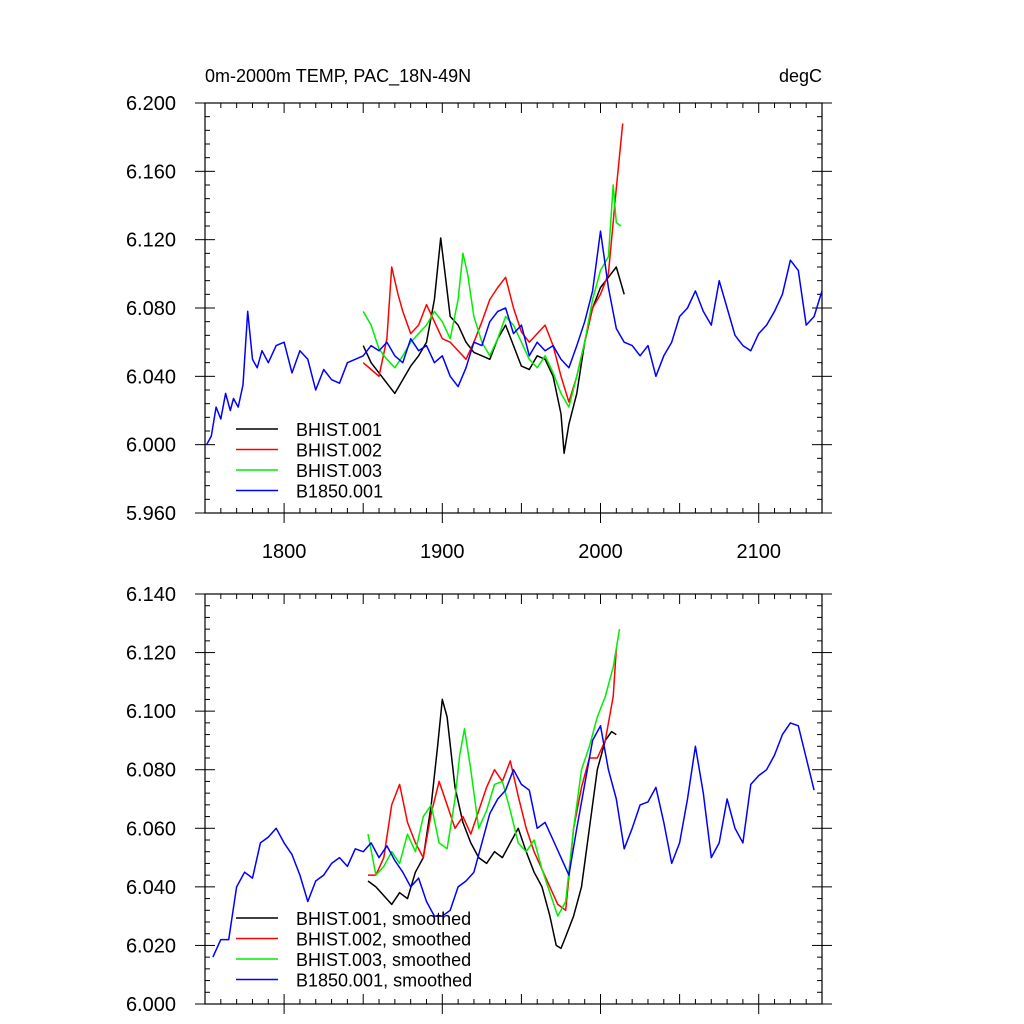  I want to click on y-tick-label: 5.960, so click(151, 514).